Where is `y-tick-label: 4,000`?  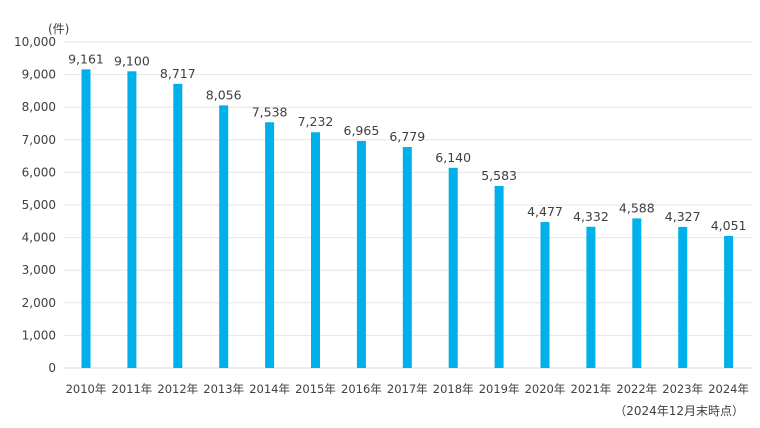
y-tick-label: 4,000 is located at coordinates (39, 238).